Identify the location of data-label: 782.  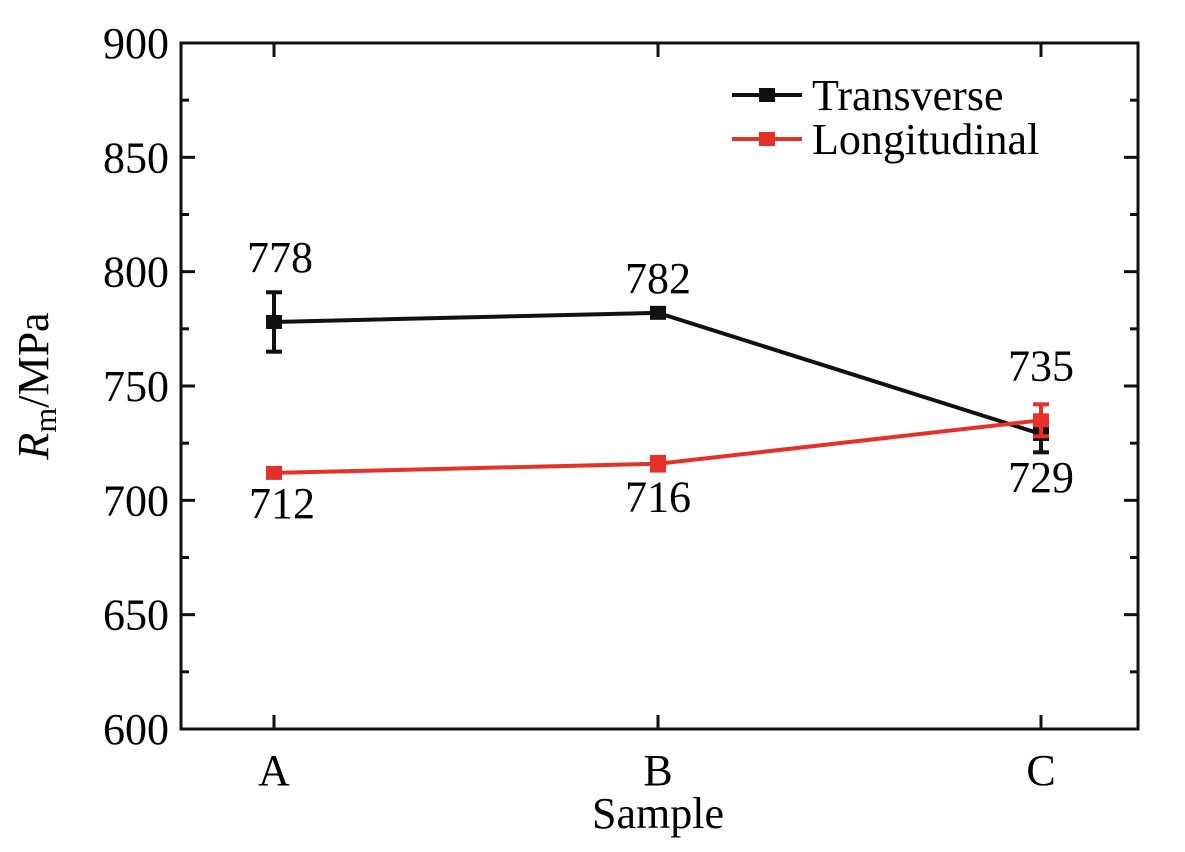
(658, 278).